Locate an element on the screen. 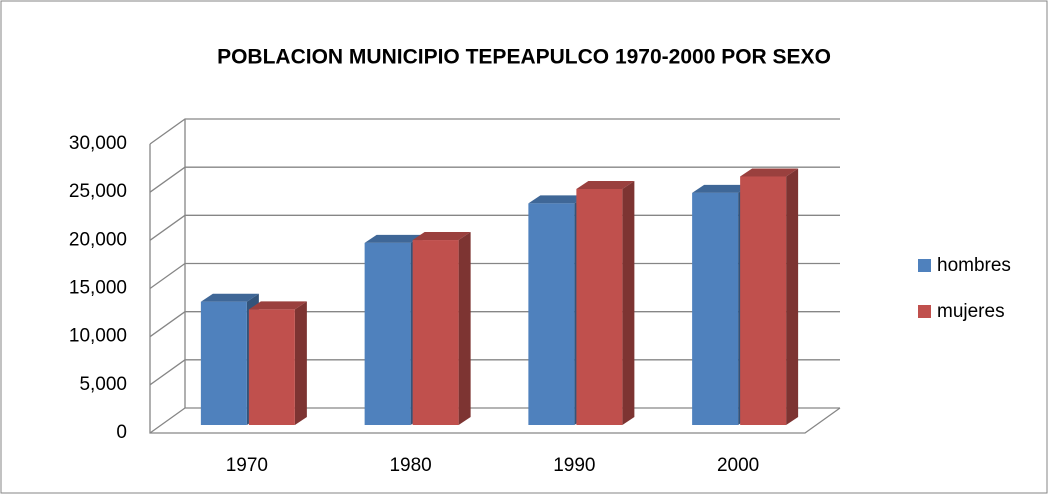 This screenshot has width=1049, height=495. x-tick-label: 1970 is located at coordinates (247, 465).